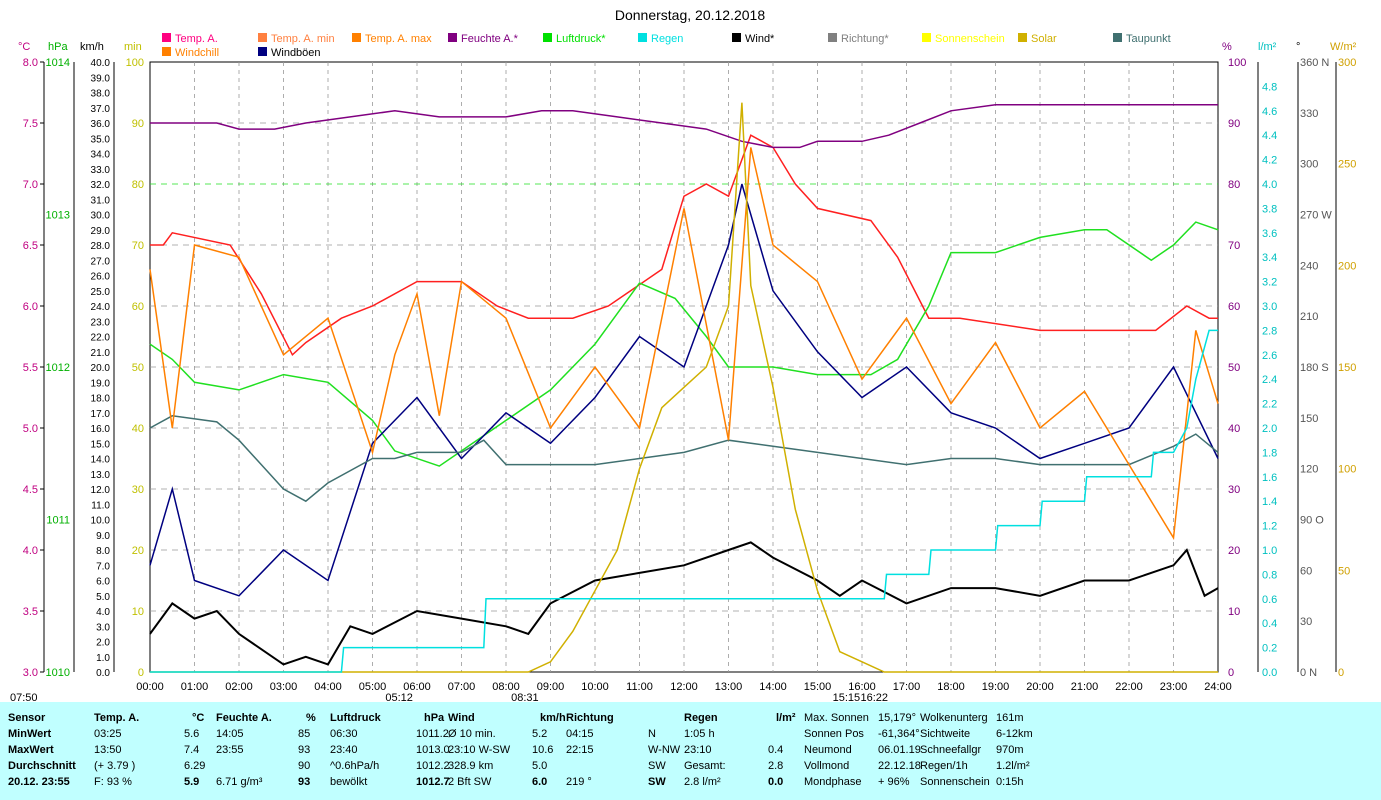  I want to click on x-tick-label: 01:00, so click(195, 687).